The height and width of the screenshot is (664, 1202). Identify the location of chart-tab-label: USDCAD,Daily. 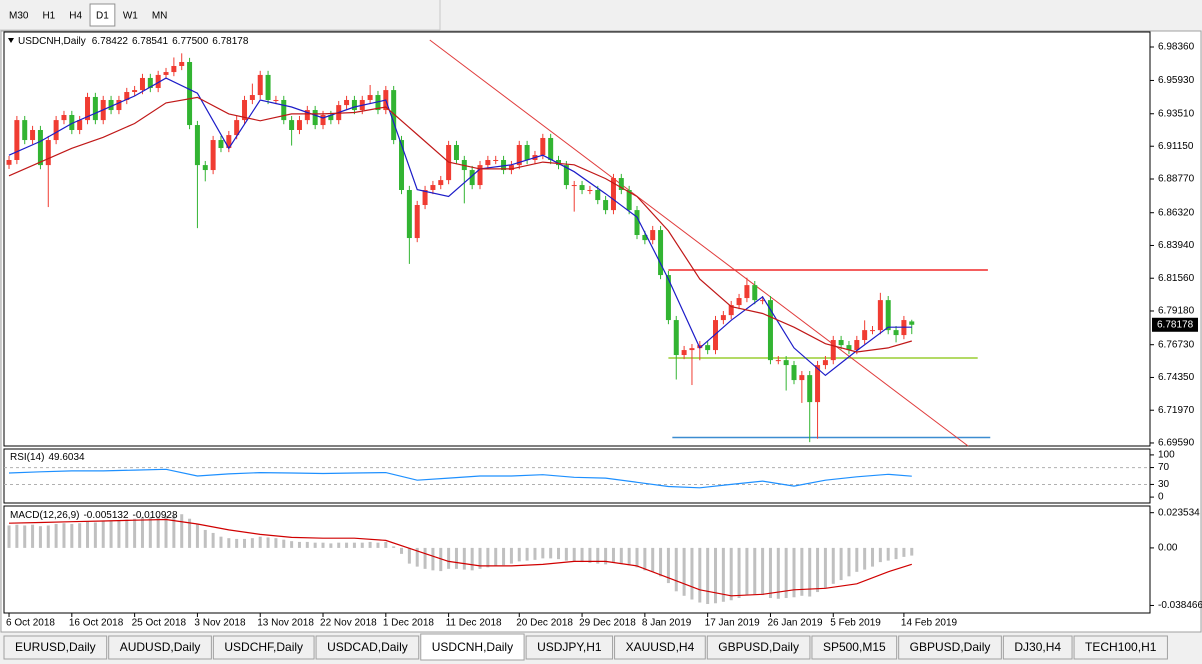
(367, 647).